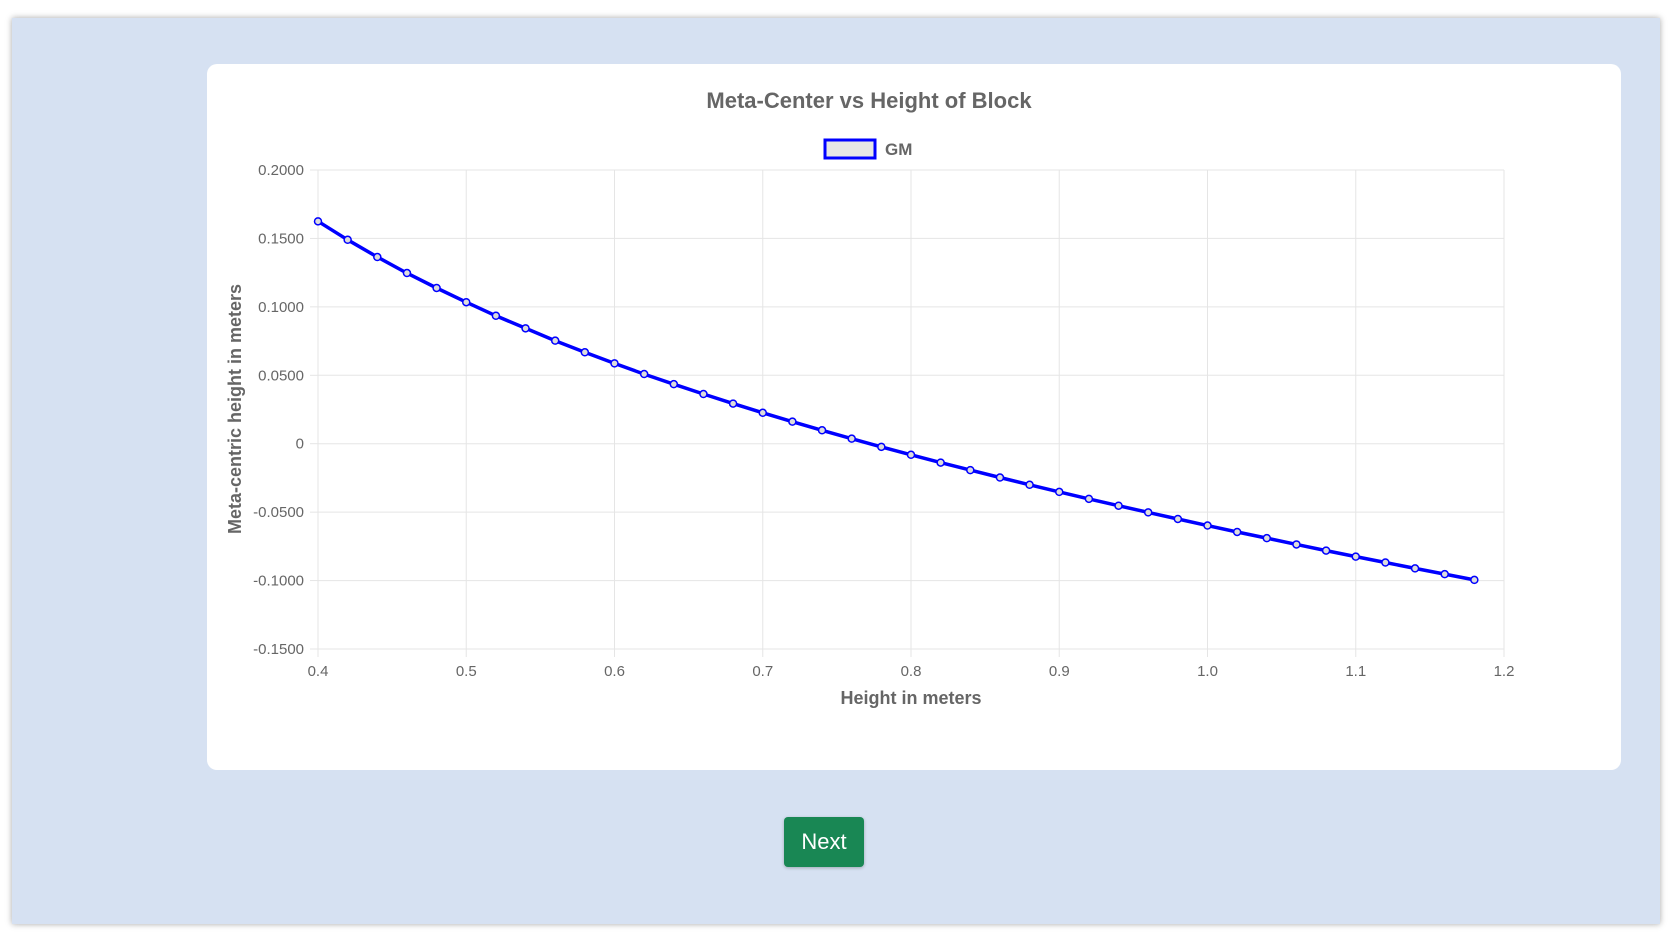  I want to click on next-button: Next, so click(824, 842).